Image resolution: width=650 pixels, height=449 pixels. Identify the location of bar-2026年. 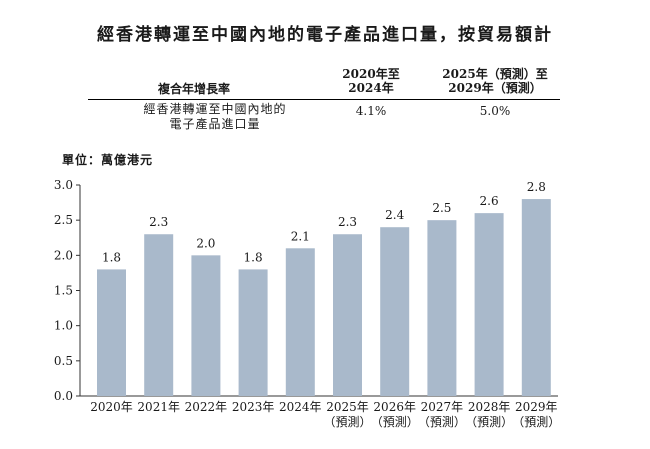
(395, 311).